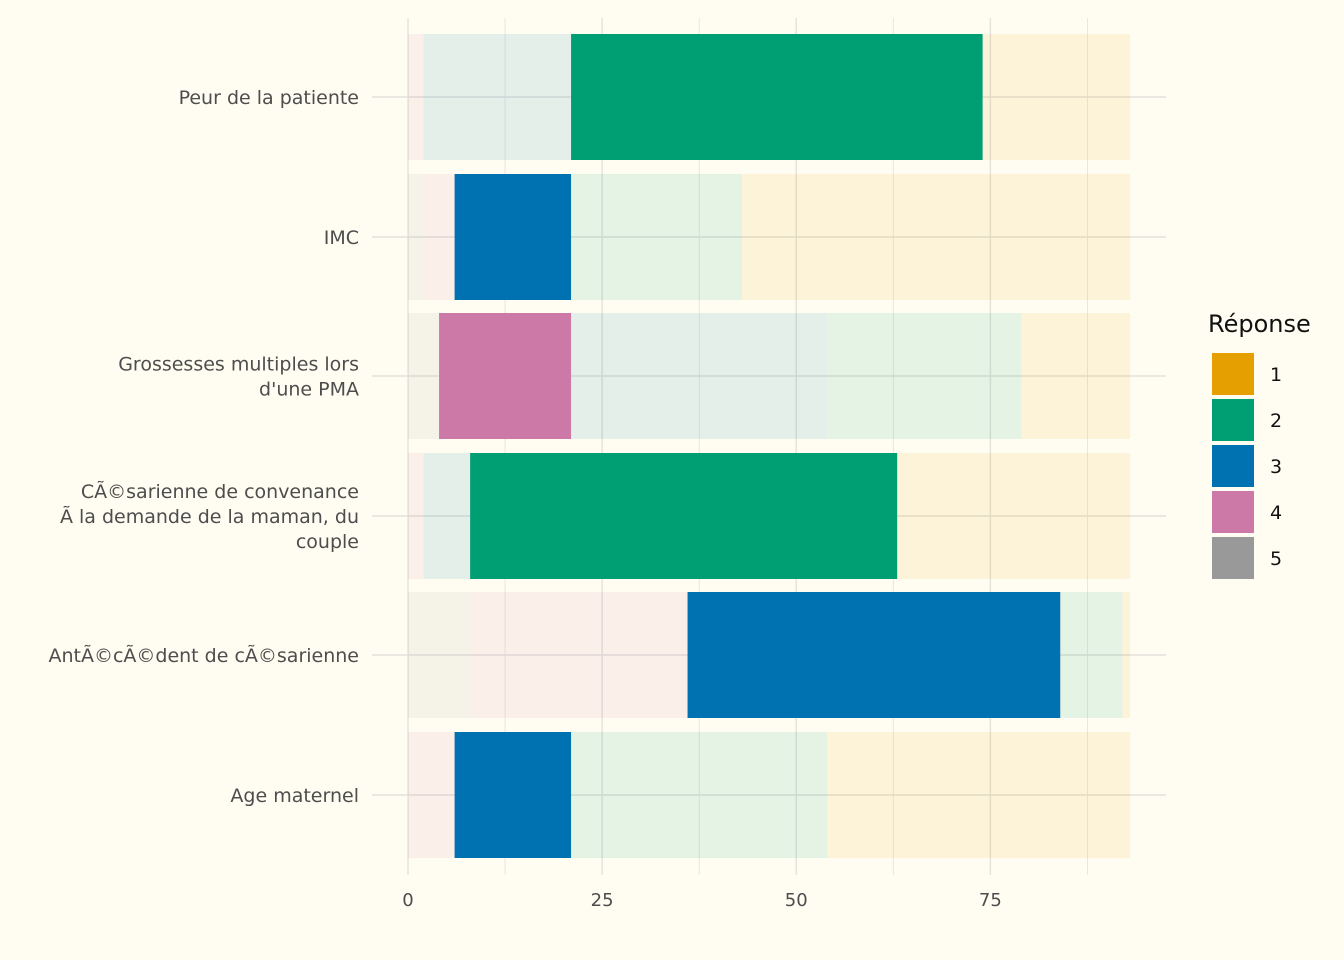 Image resolution: width=1344 pixels, height=960 pixels. What do you see at coordinates (1276, 421) in the screenshot?
I see `legend-label: 2` at bounding box center [1276, 421].